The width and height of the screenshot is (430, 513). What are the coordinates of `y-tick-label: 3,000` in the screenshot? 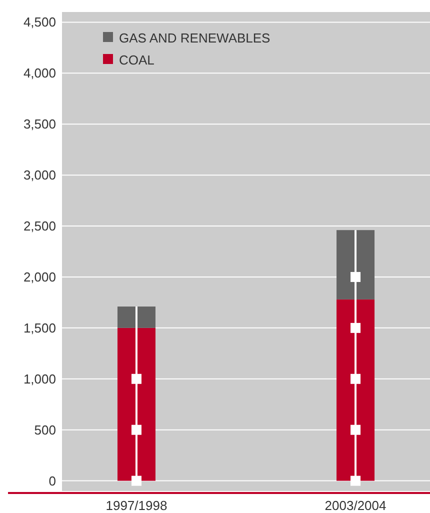 It's located at (39, 175).